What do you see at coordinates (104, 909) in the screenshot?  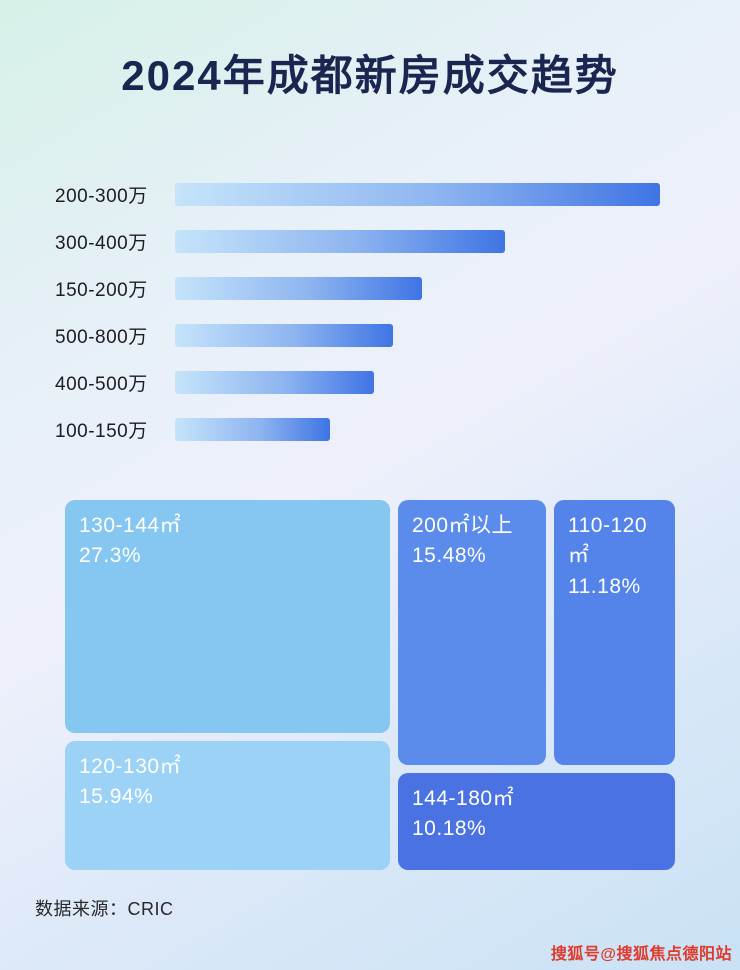 I see `data-source-note: 数据来源：CRIC` at bounding box center [104, 909].